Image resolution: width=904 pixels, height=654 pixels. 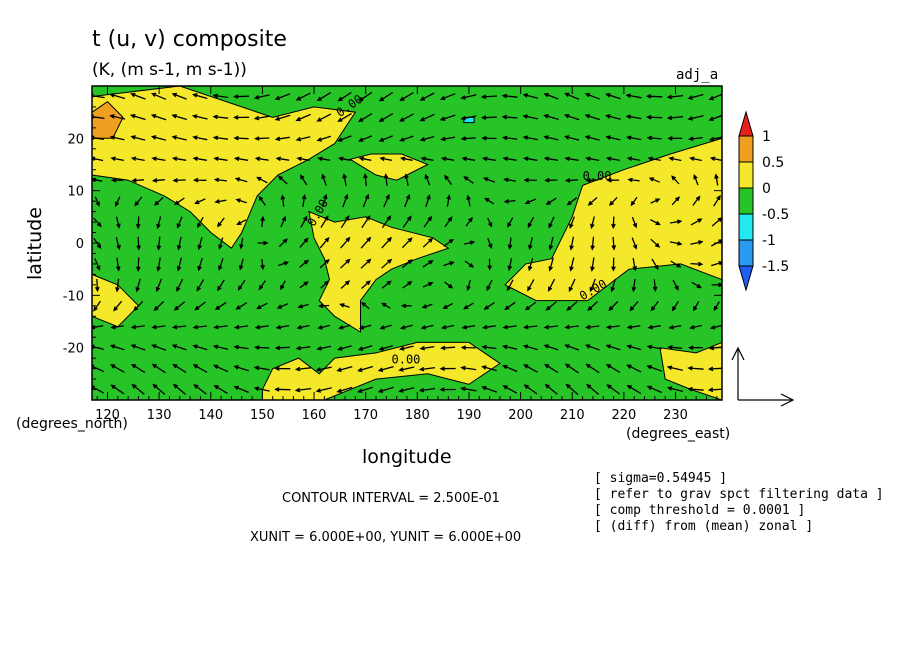 I want to click on field-region-0_to_0.5-1, so click(x=116, y=300).